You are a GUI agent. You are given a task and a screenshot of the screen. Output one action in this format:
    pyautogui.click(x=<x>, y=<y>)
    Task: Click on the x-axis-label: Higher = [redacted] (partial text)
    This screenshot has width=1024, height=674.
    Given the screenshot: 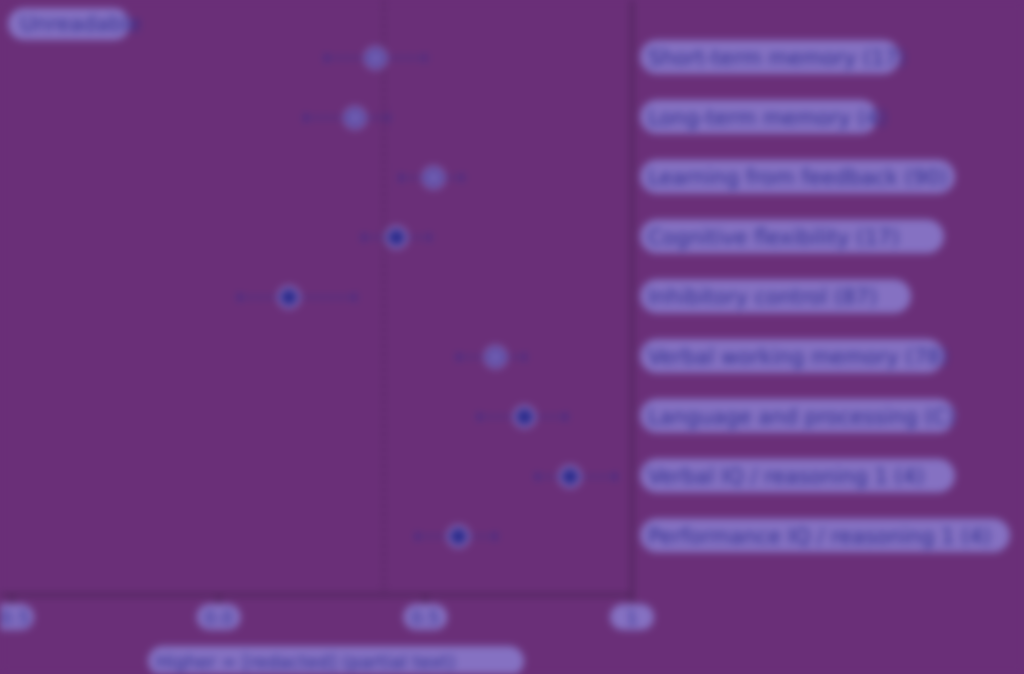 What is the action you would take?
    pyautogui.click(x=305, y=662)
    